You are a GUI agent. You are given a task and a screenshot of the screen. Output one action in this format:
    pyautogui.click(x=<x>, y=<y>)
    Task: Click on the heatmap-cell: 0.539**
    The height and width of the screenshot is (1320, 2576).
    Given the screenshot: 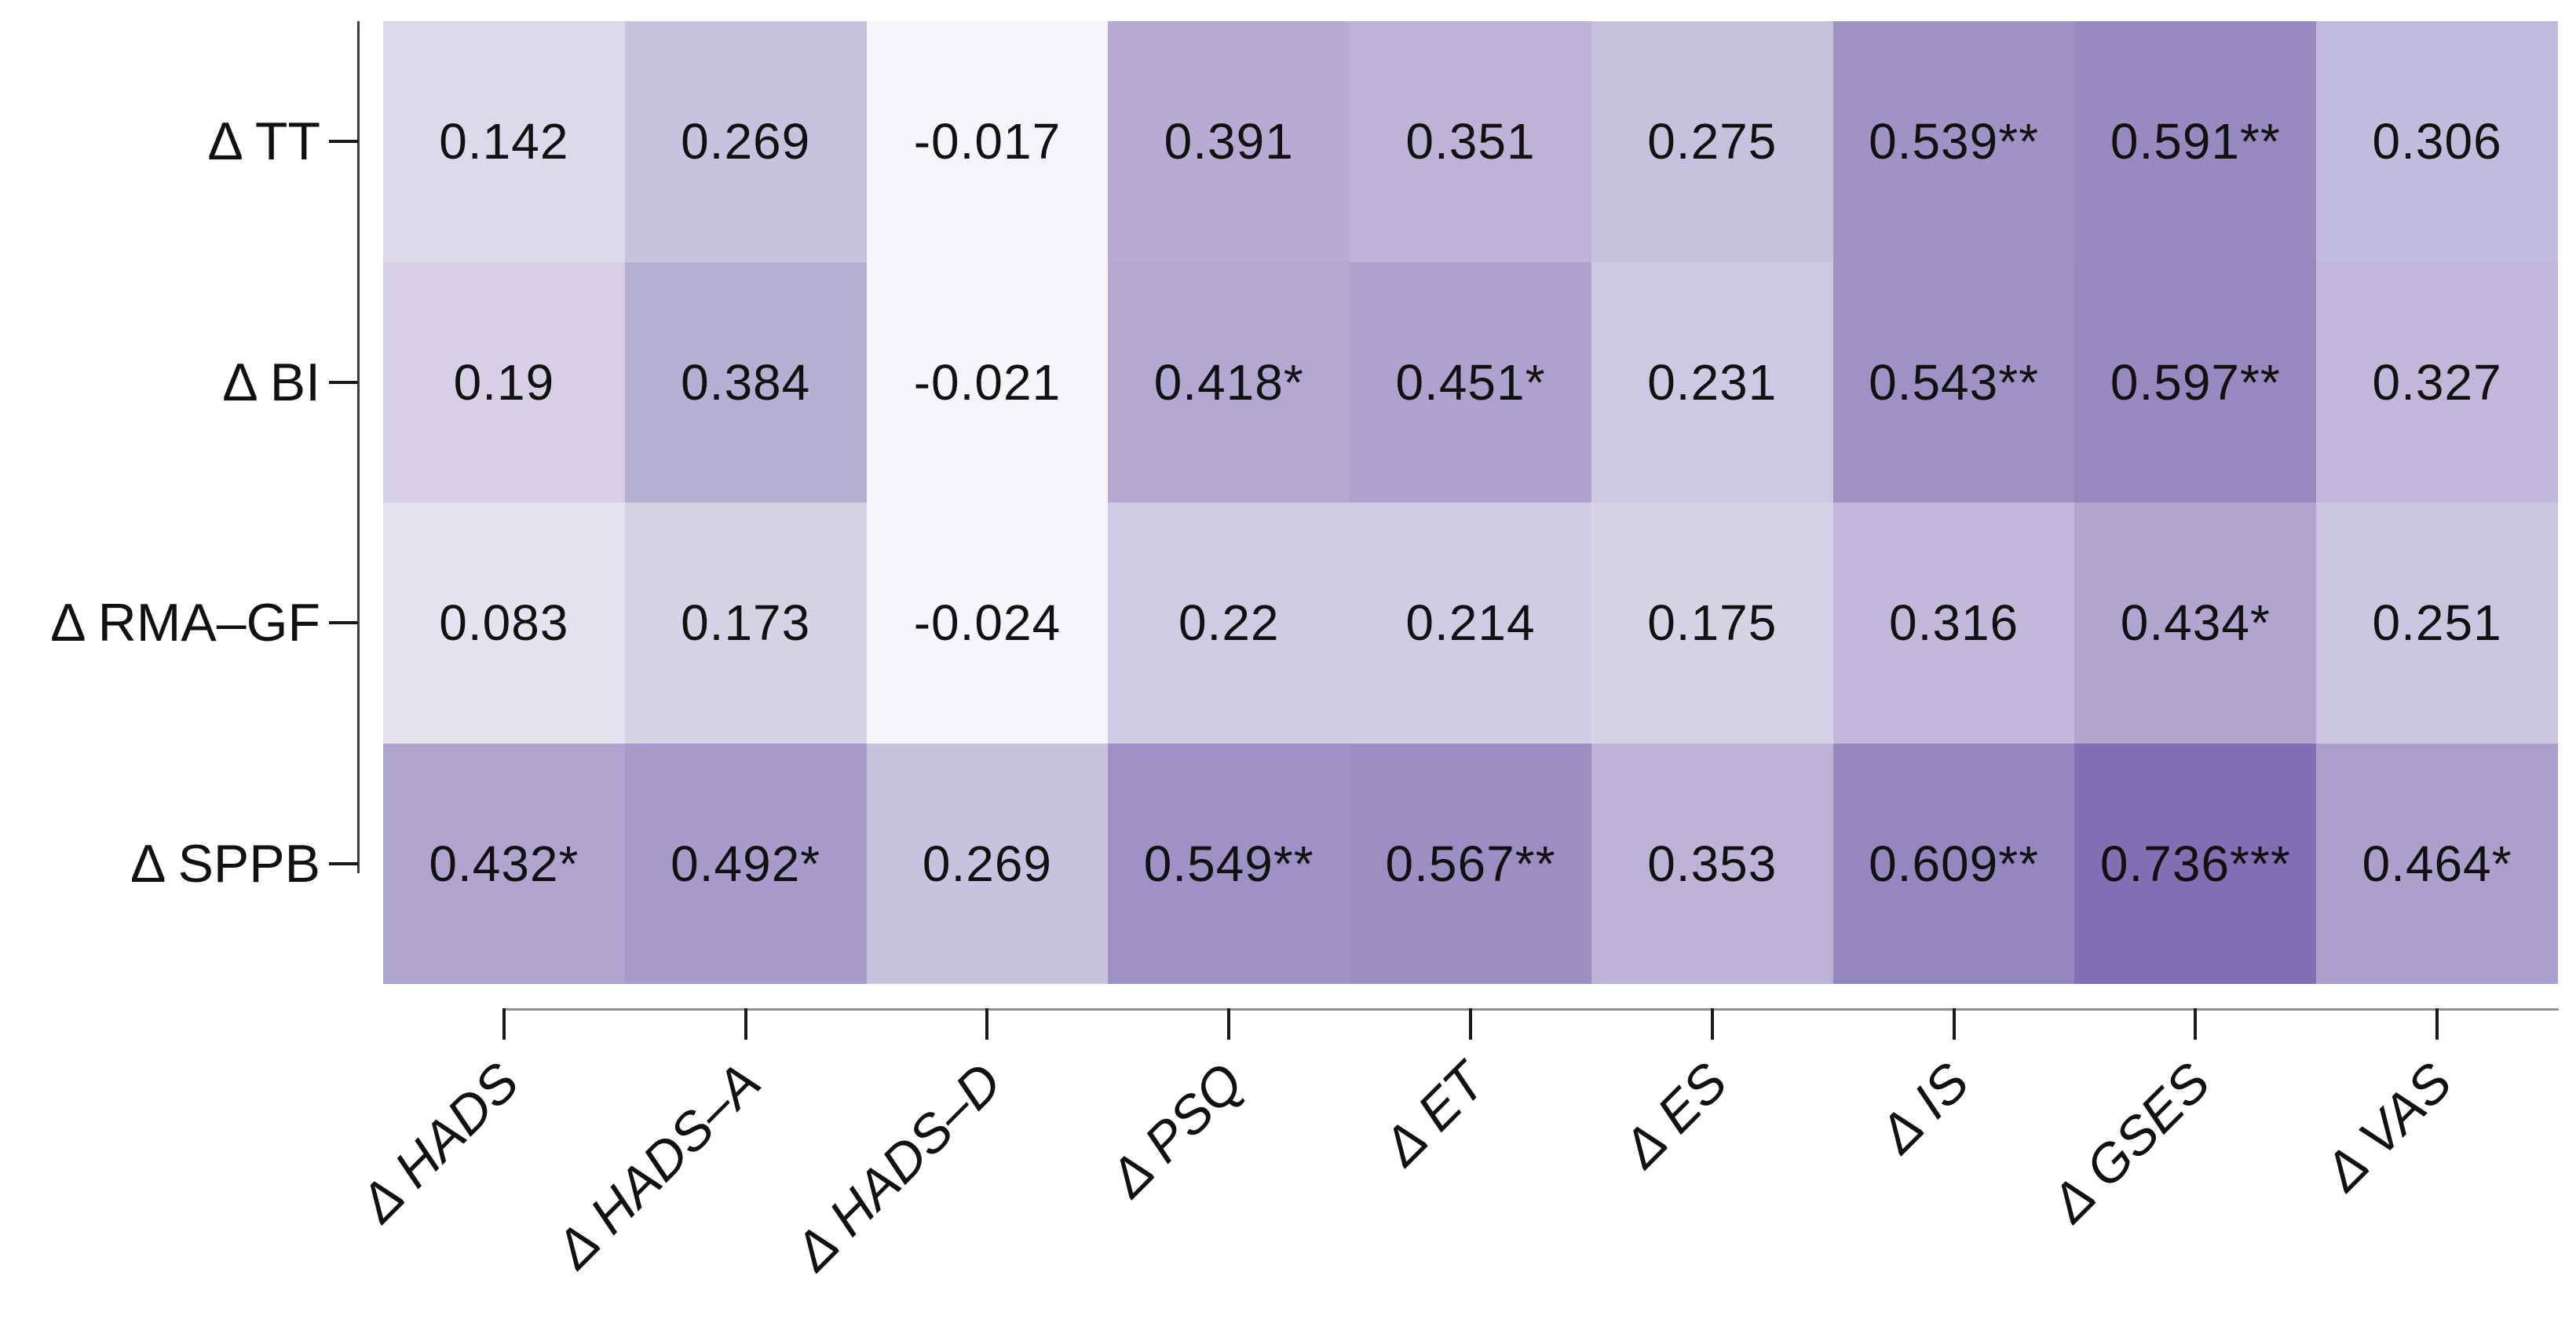 What is the action you would take?
    pyautogui.click(x=1953, y=141)
    